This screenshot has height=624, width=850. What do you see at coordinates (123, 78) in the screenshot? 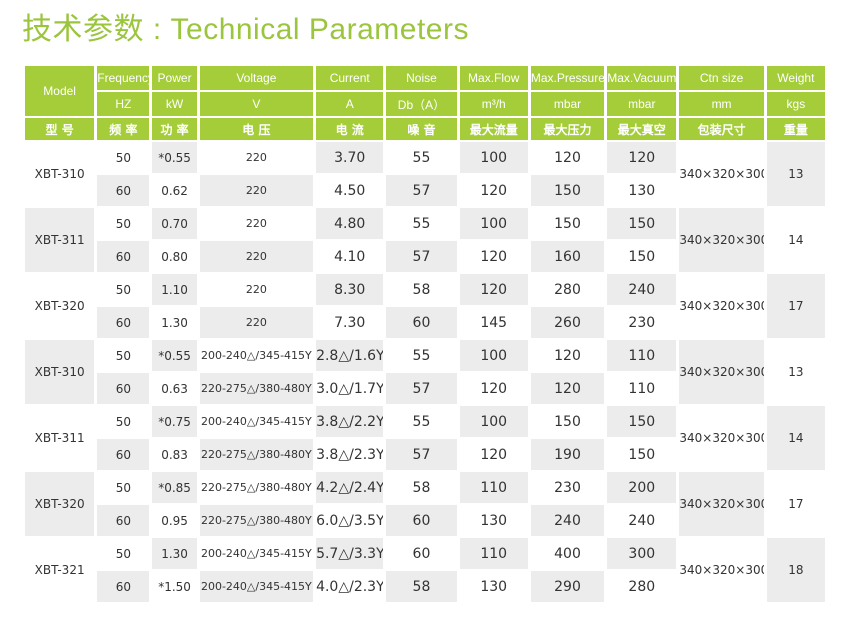
I see `header-frequency: Frequency` at bounding box center [123, 78].